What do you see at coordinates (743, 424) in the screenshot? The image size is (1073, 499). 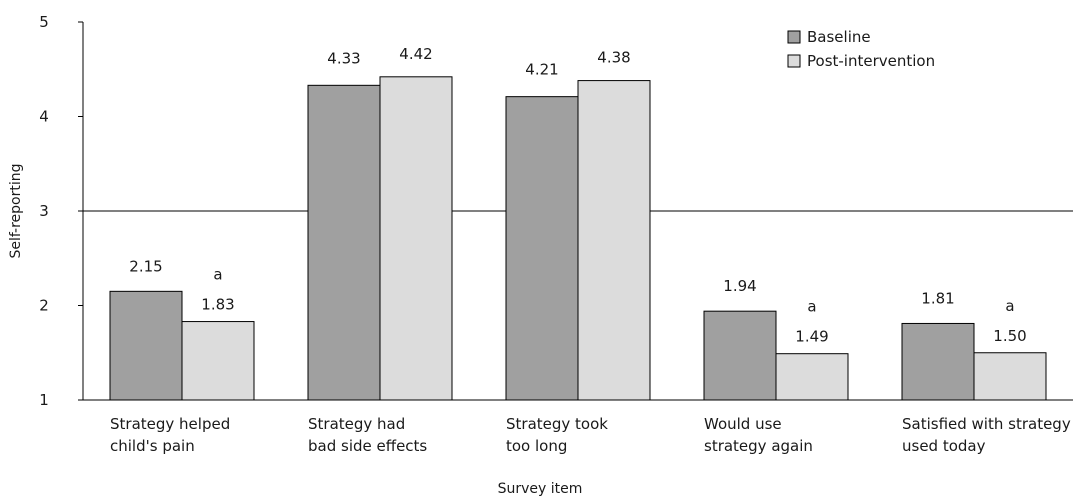 I see `category-label: Would use` at bounding box center [743, 424].